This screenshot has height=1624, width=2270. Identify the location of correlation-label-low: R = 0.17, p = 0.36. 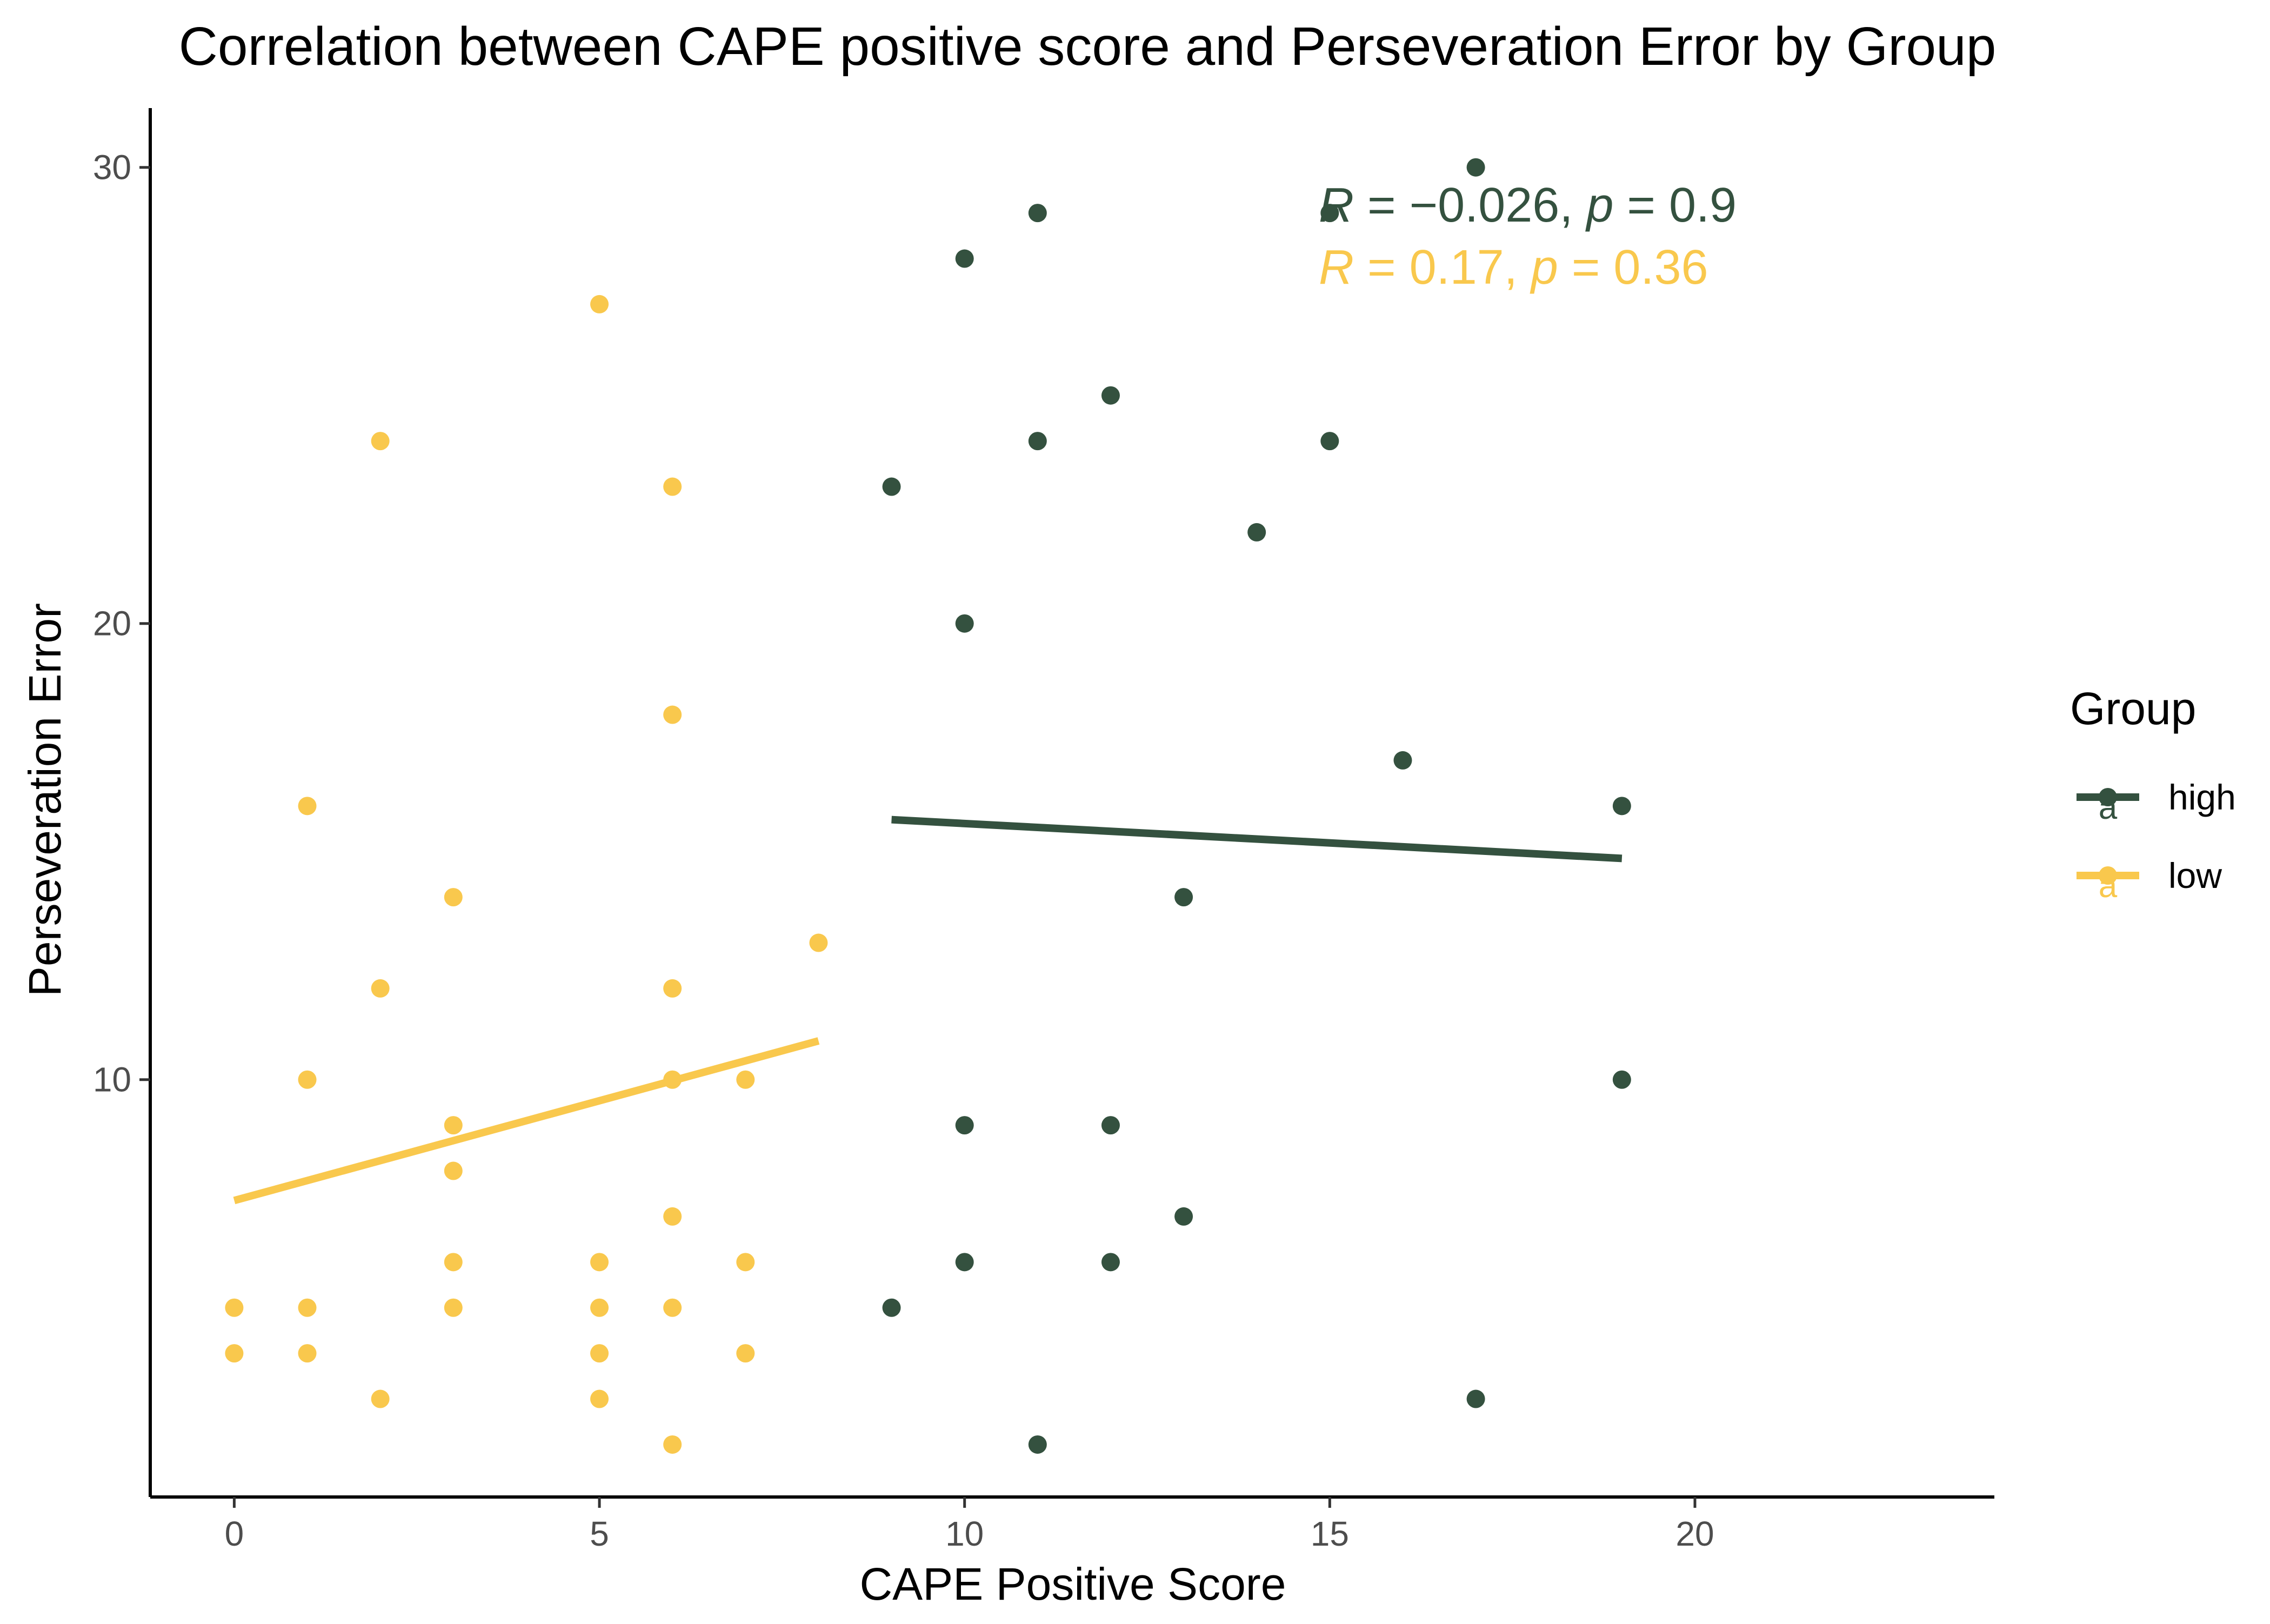
(1513, 267).